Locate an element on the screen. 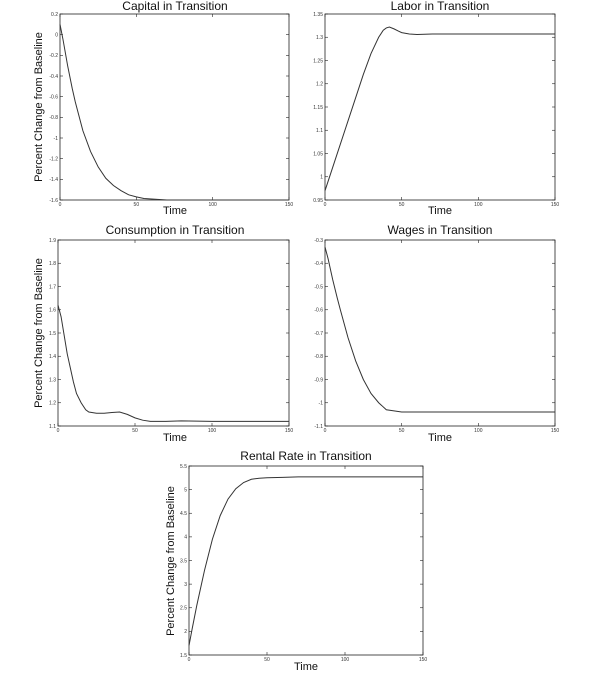 The width and height of the screenshot is (600, 675). y-tick-label: 0.2 is located at coordinates (54, 15).